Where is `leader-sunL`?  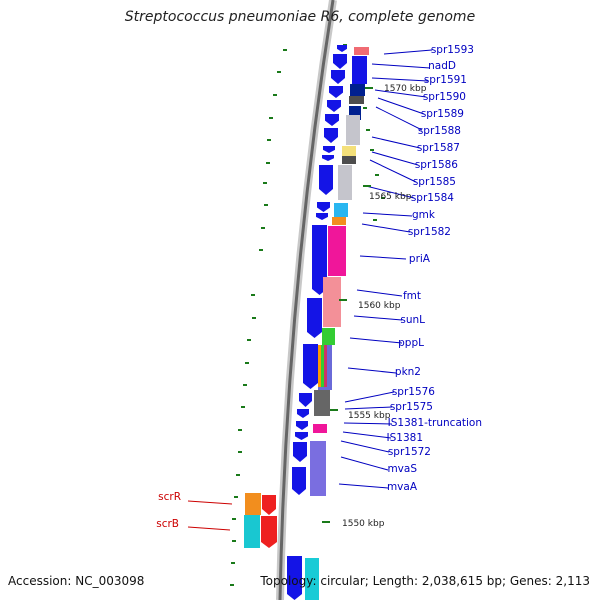 leader-sunL is located at coordinates (378, 318).